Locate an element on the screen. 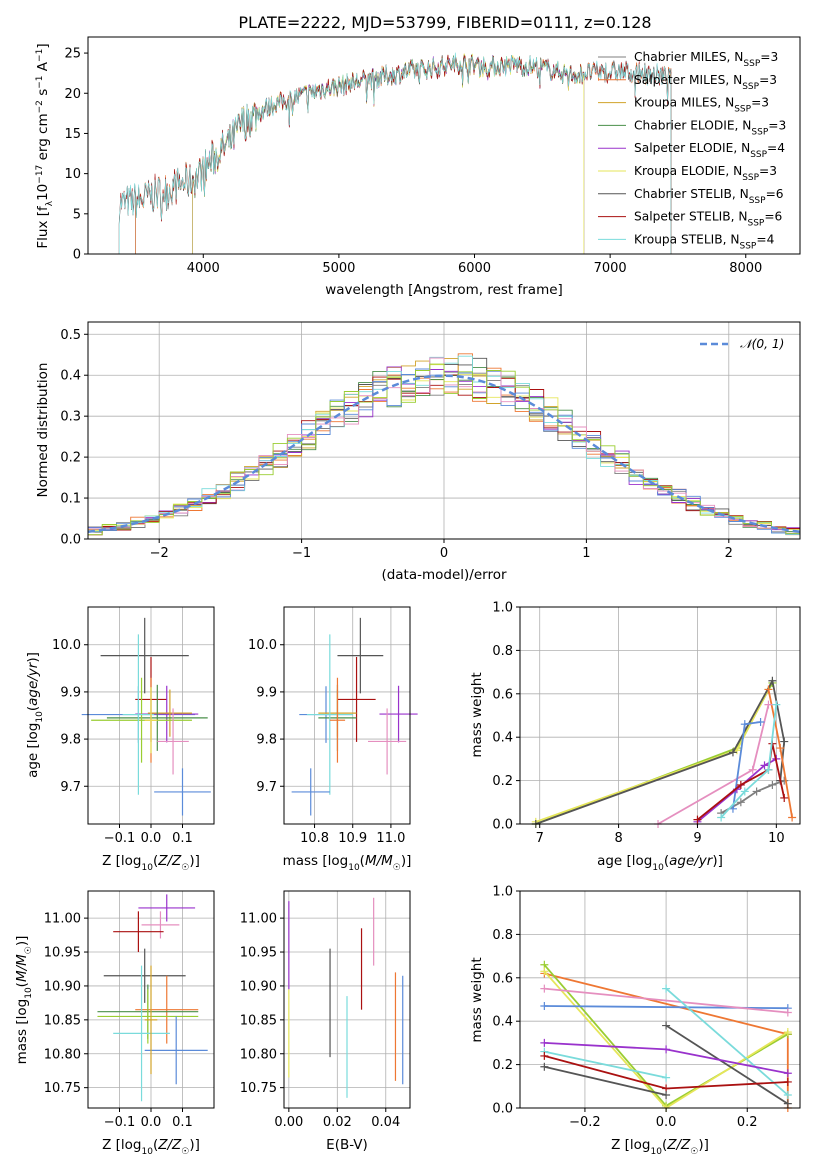 This screenshot has height=1170, width=819. z_mass-ytick-label: 11.00 is located at coordinates (62, 919).